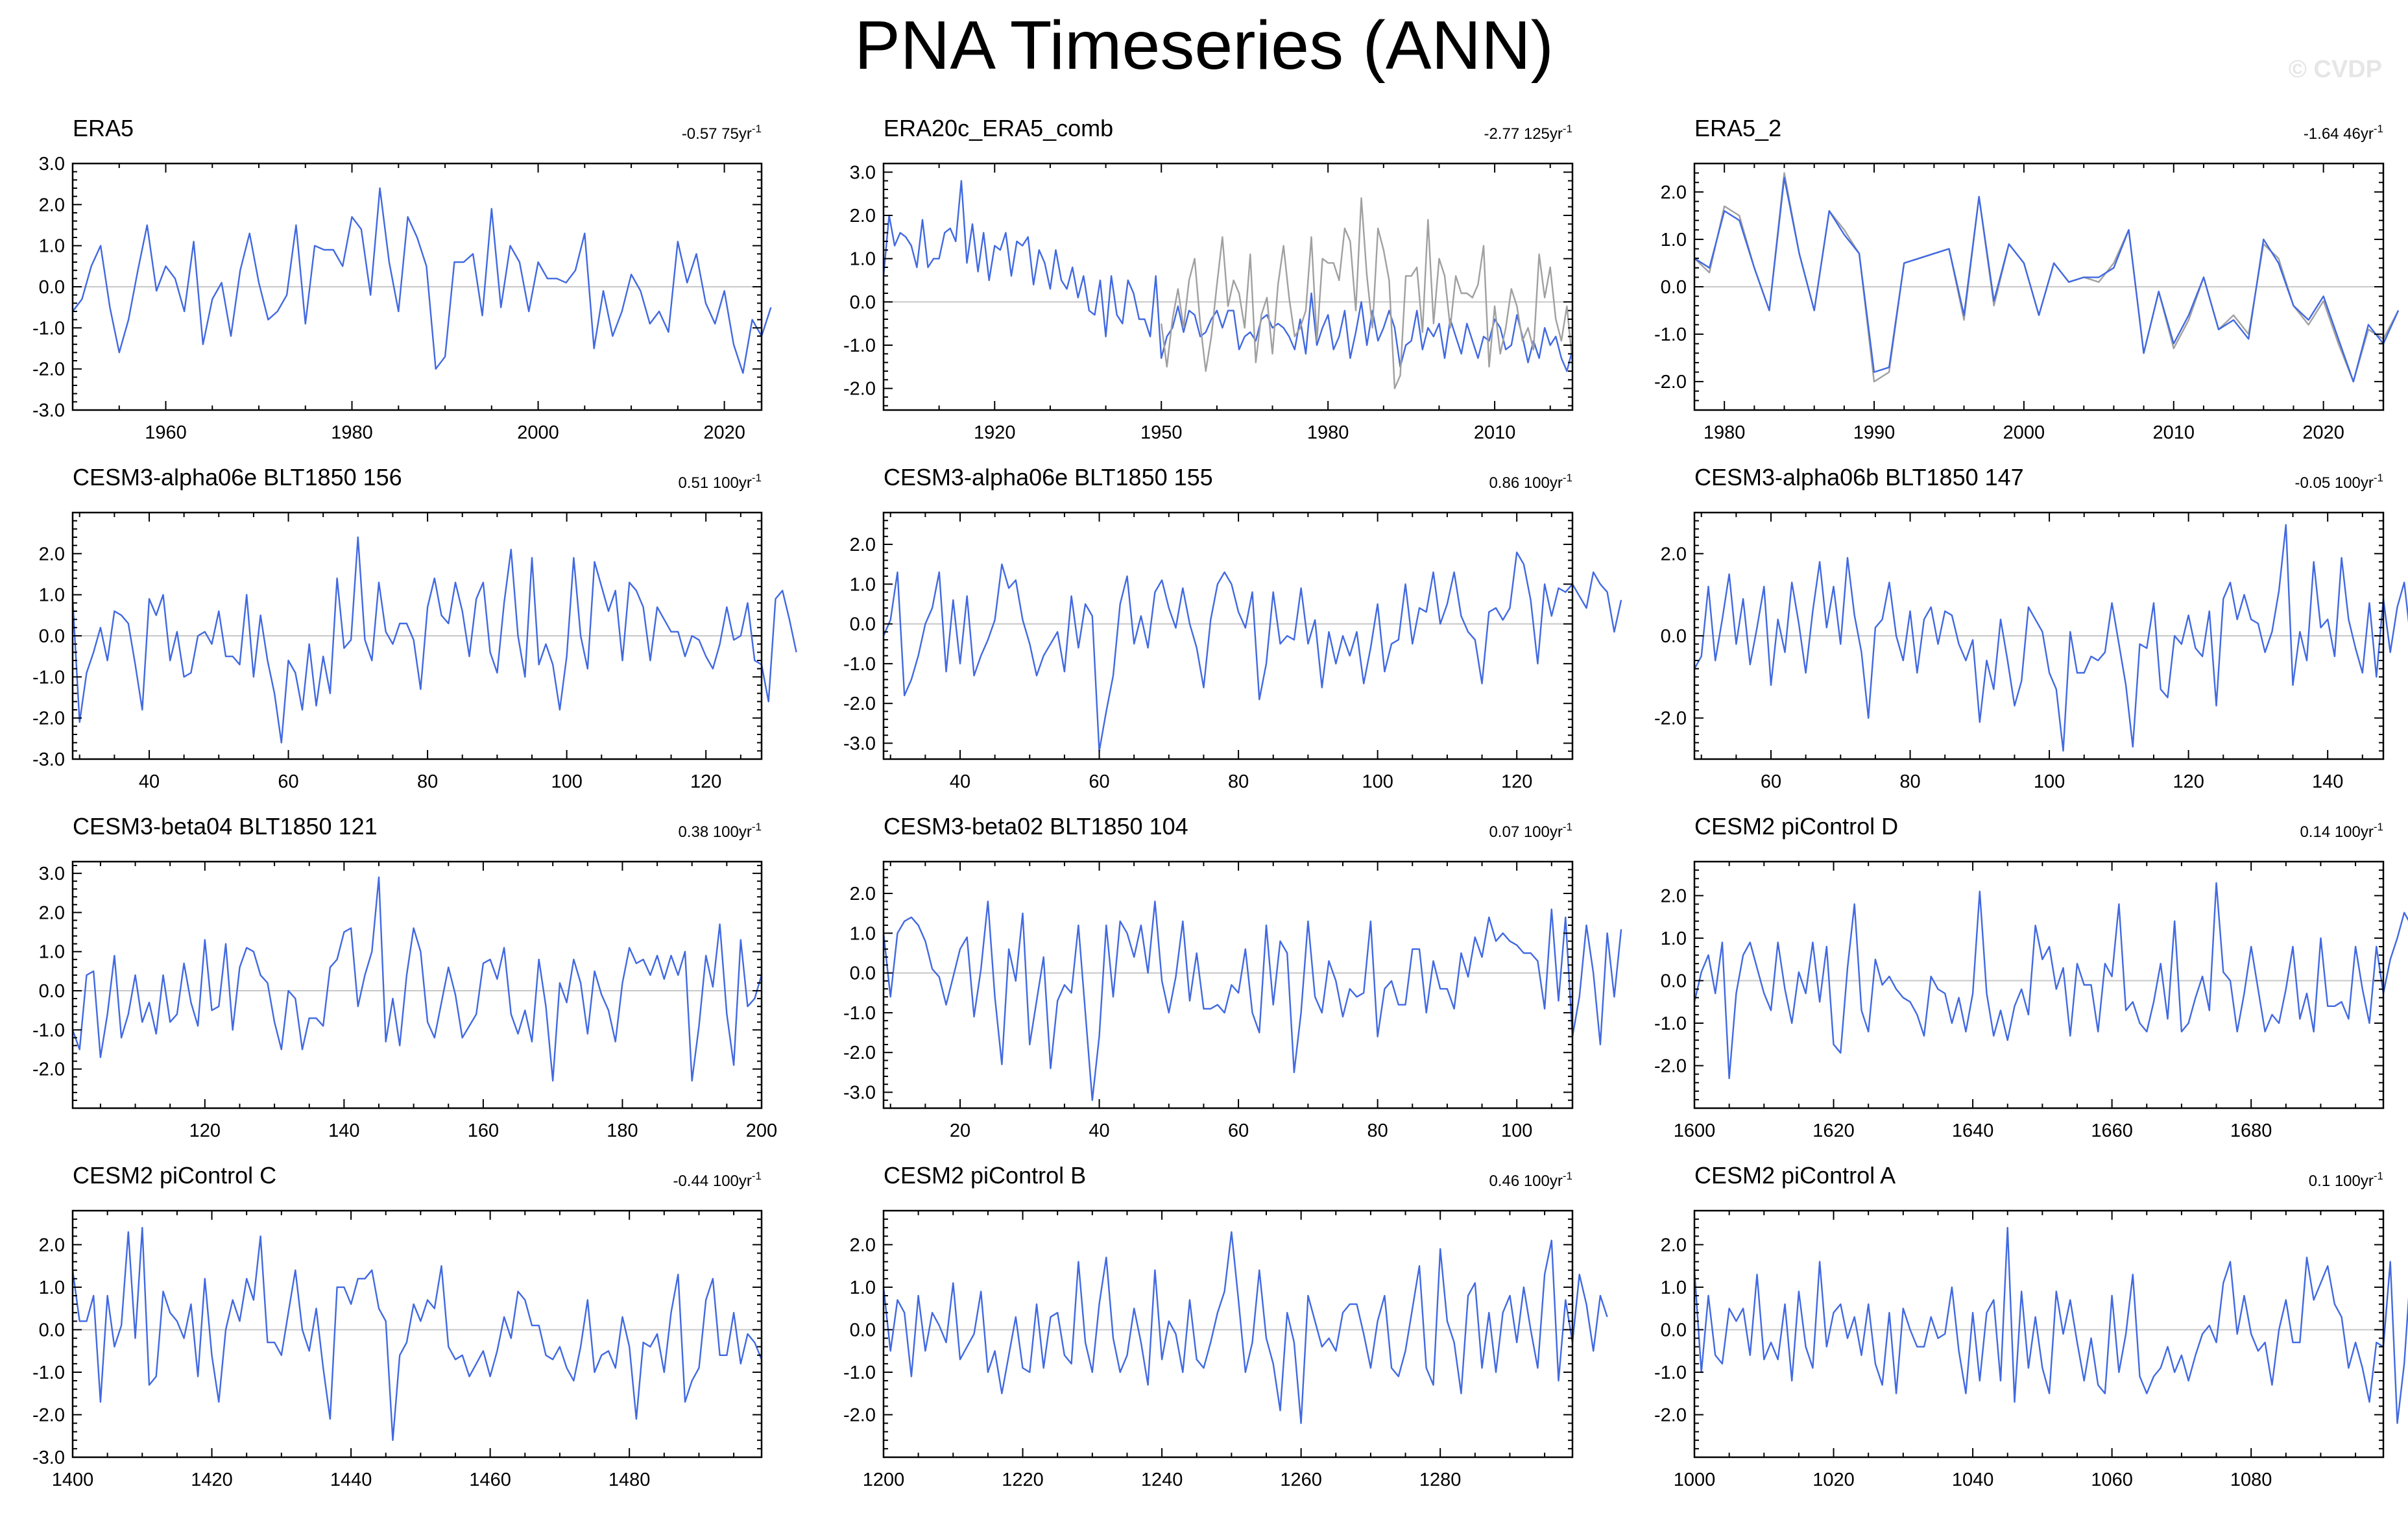 The width and height of the screenshot is (2408, 1526). What do you see at coordinates (1859, 477) in the screenshot?
I see `panel-title: CESM3-alpha06b BLT1850 147` at bounding box center [1859, 477].